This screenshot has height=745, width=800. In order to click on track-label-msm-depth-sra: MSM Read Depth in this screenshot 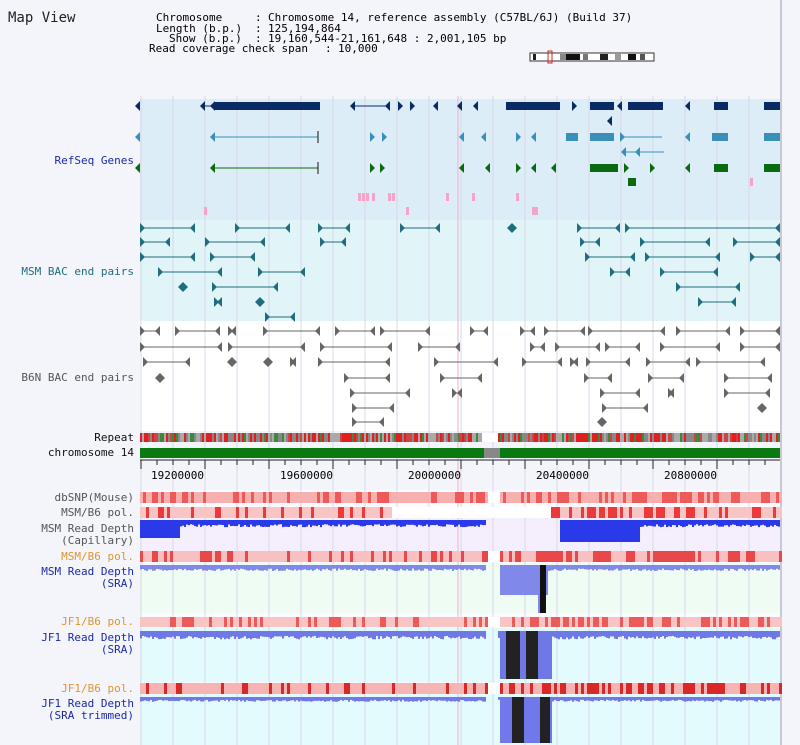, I will do `click(87, 571)`.